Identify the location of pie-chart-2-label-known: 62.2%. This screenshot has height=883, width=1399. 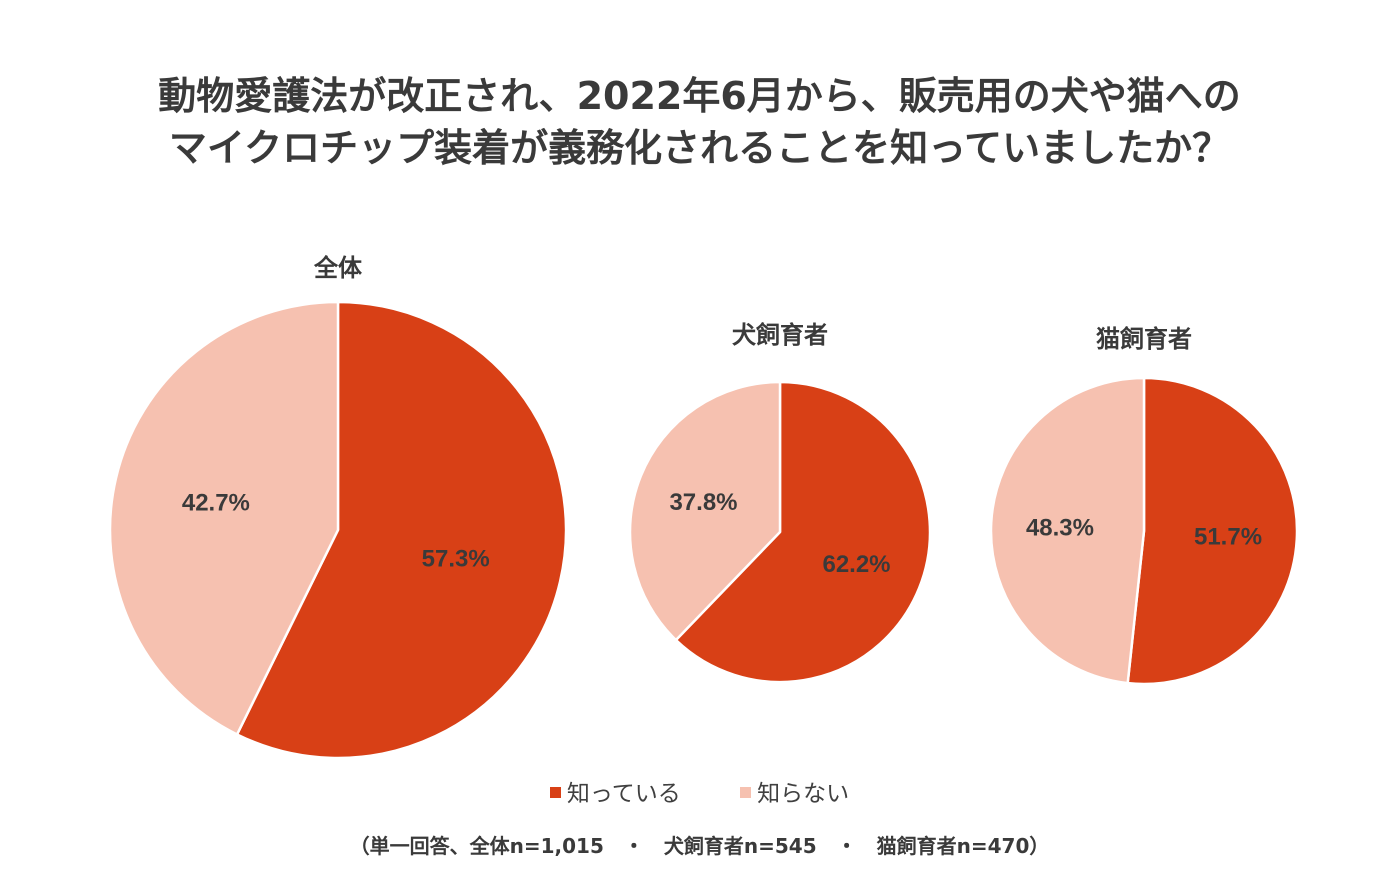
(856, 564).